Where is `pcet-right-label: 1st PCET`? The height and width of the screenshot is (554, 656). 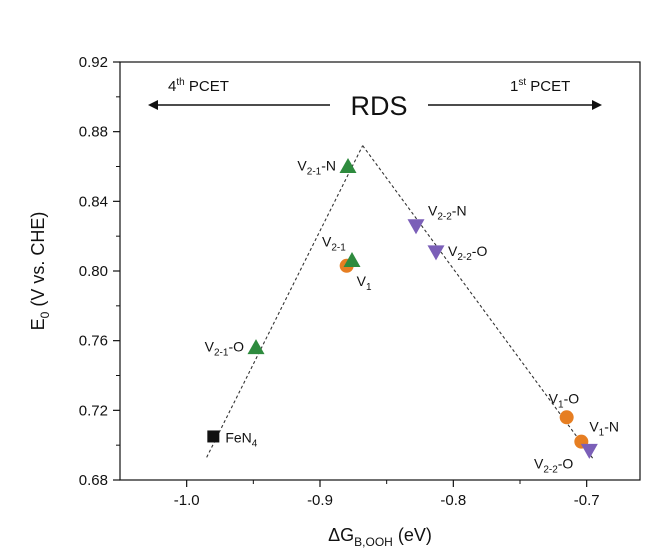 pcet-right-label: 1st PCET is located at coordinates (540, 86).